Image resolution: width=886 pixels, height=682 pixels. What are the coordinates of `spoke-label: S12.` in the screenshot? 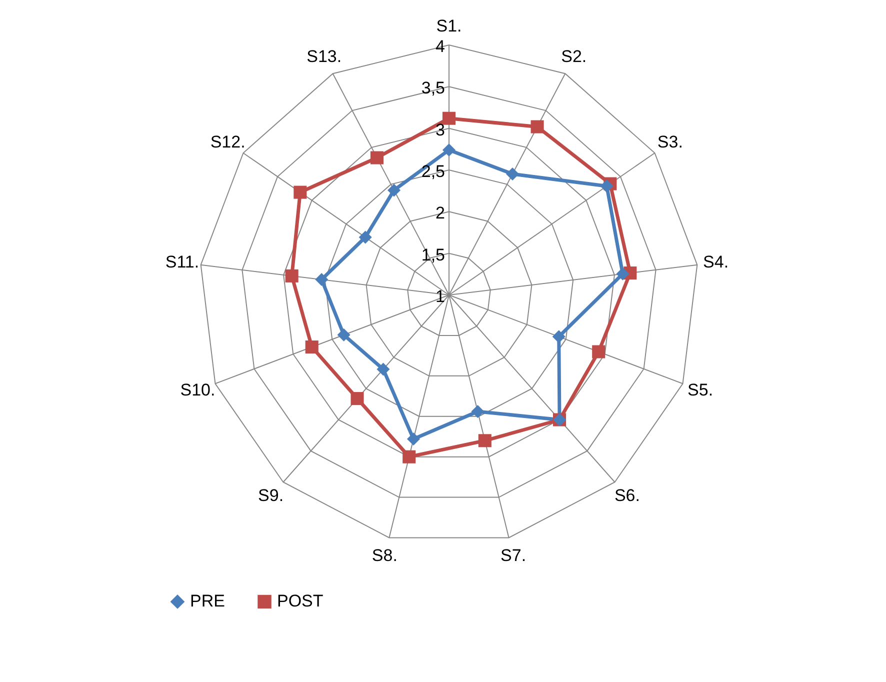 It's located at (228, 142).